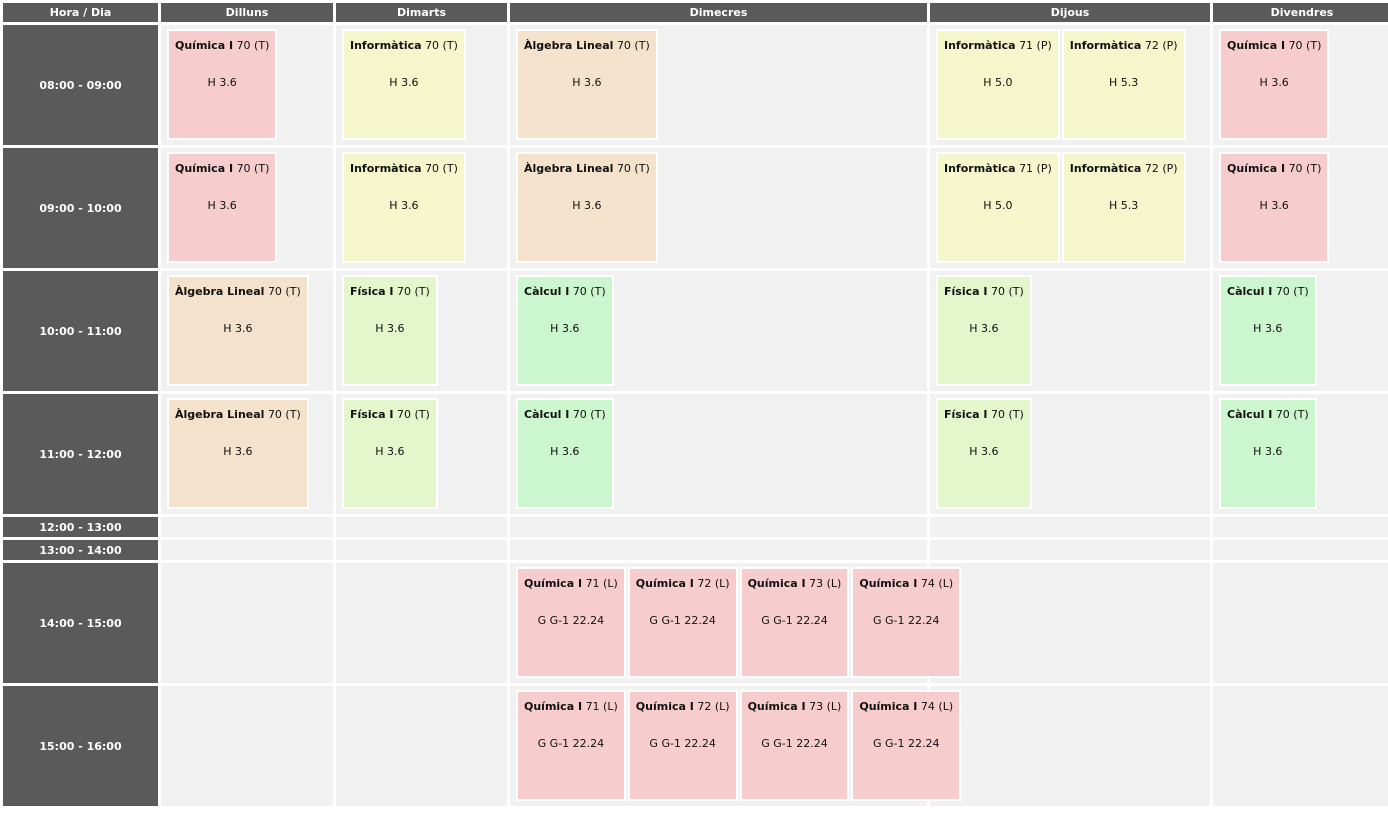 The image size is (1388, 819). What do you see at coordinates (80, 527) in the screenshot?
I see `time-slot-label: 12:00 - 13:00` at bounding box center [80, 527].